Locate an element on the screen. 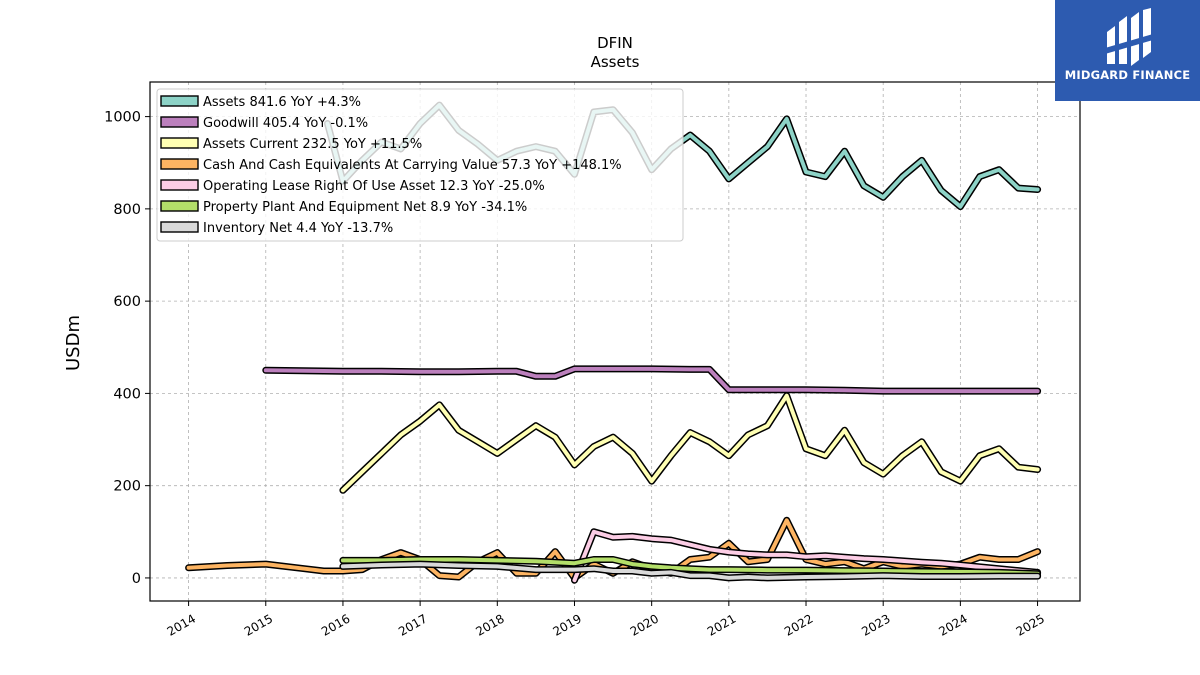 The image size is (1200, 675). x-tick-label: 2021 is located at coordinates (721, 624).